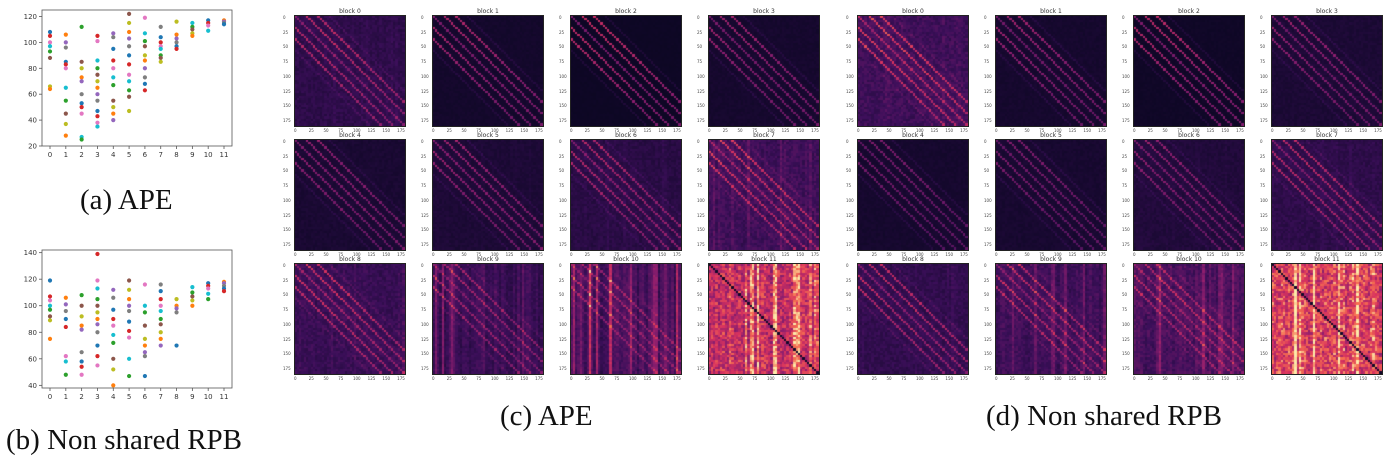 The height and width of the screenshot is (464, 1388). What do you see at coordinates (1125, 32) in the screenshot?
I see `heatmap-y-tick-label: 25` at bounding box center [1125, 32].